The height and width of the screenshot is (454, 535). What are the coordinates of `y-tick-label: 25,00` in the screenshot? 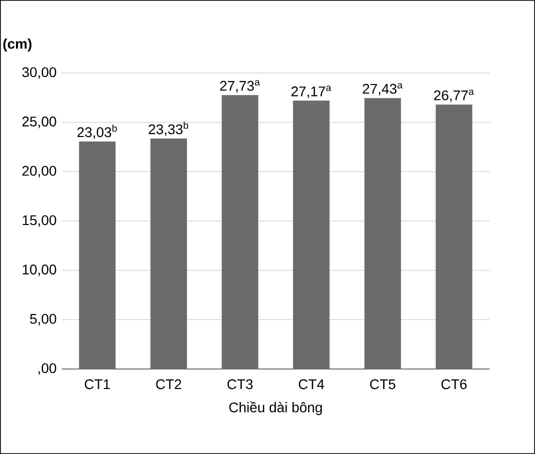 It's located at (39, 122).